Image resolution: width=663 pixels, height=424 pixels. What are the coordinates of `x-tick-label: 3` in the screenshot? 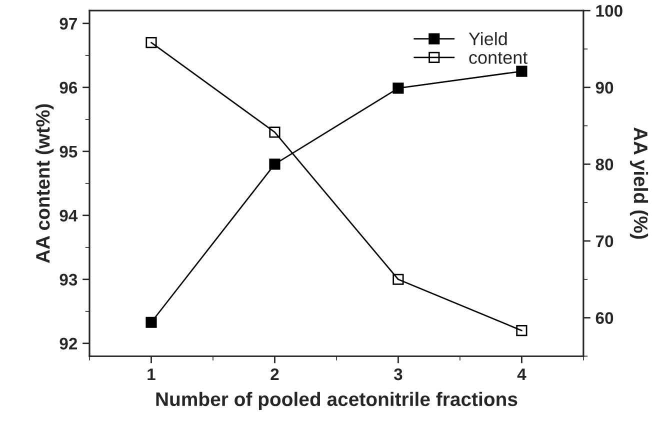 It's located at (398, 374).